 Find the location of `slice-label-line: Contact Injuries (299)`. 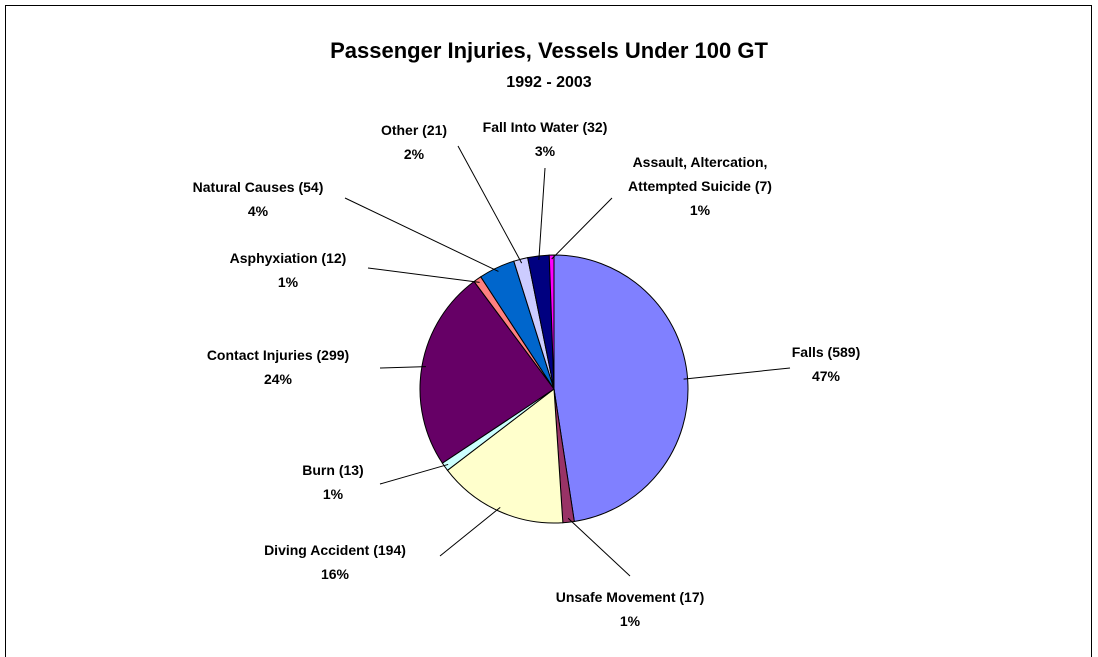

slice-label-line: Contact Injuries (299) is located at coordinates (278, 355).